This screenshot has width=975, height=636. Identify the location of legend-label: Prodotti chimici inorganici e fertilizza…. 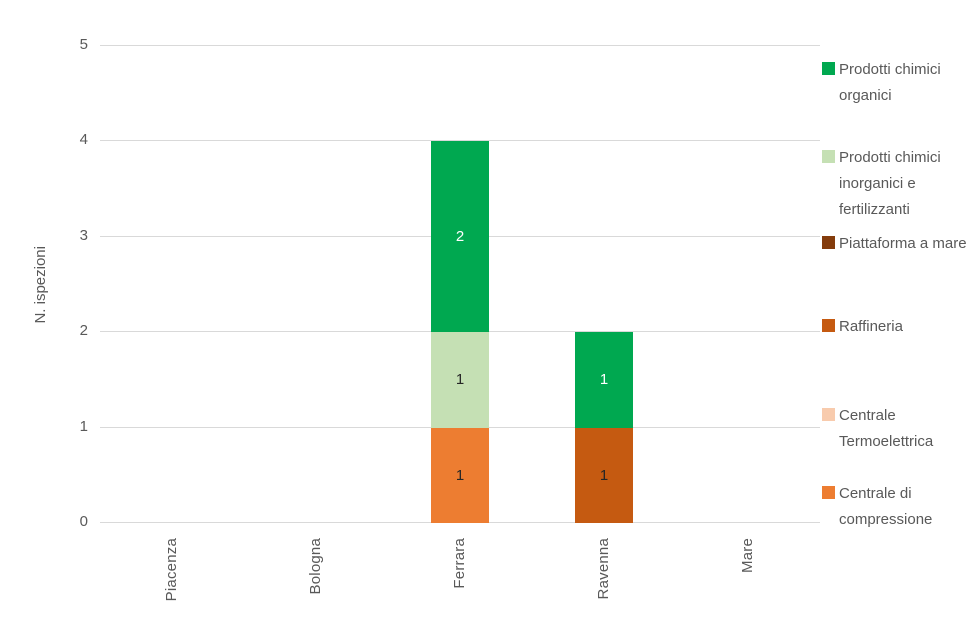
(890, 183).